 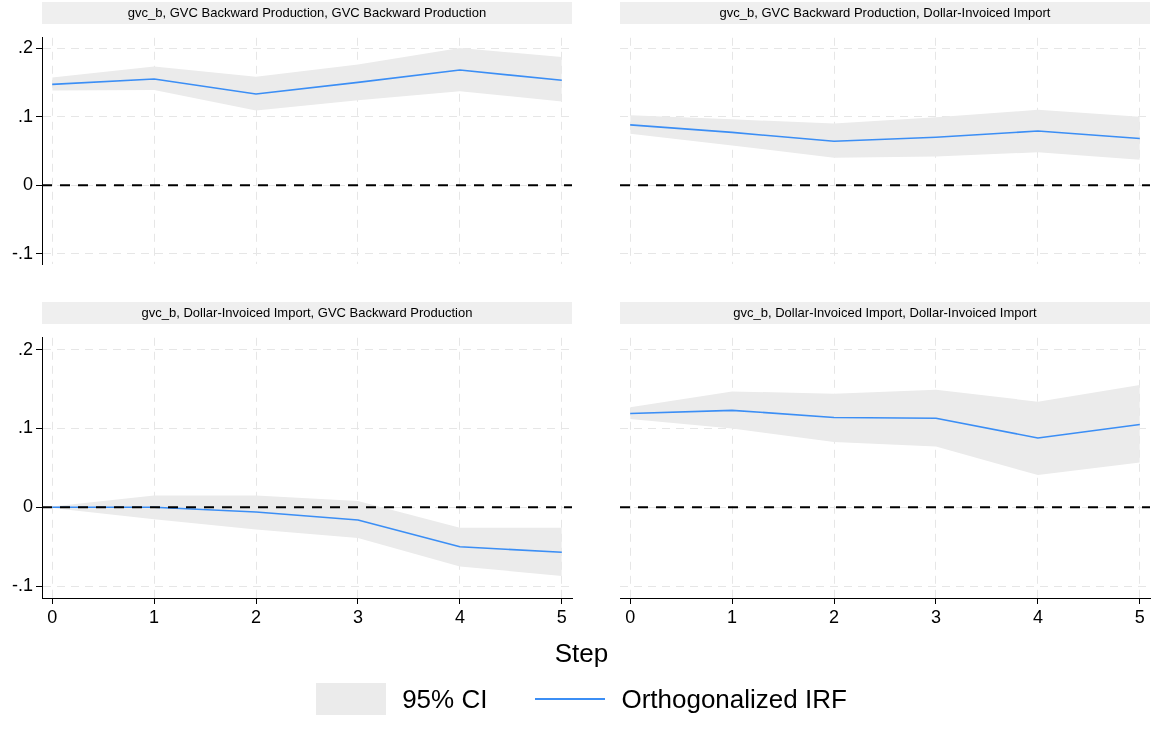 I want to click on chart-title: gvc_b, GVC Backward Production, Dollar-Invoiced Import, so click(x=885, y=13).